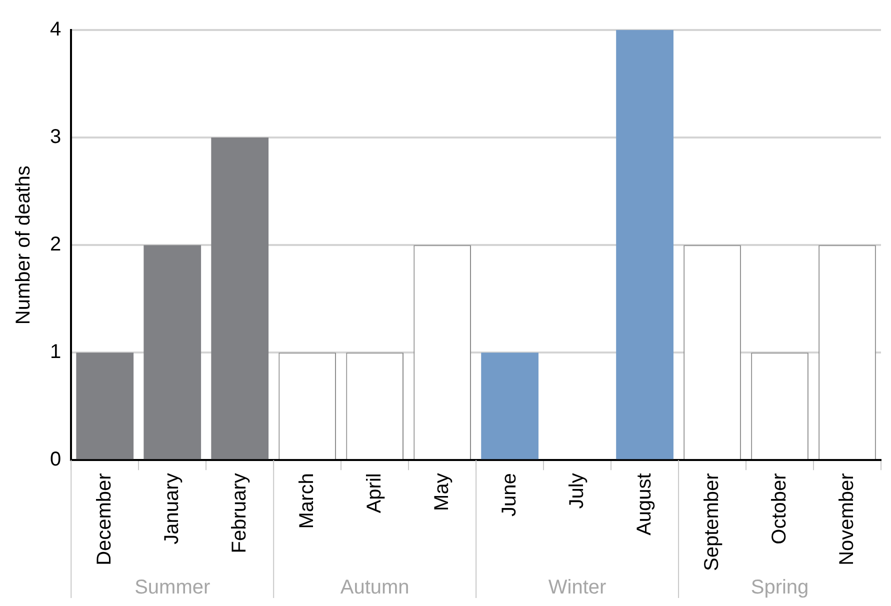 The height and width of the screenshot is (606, 891). I want to click on y-tick-label: 3, so click(56, 137).